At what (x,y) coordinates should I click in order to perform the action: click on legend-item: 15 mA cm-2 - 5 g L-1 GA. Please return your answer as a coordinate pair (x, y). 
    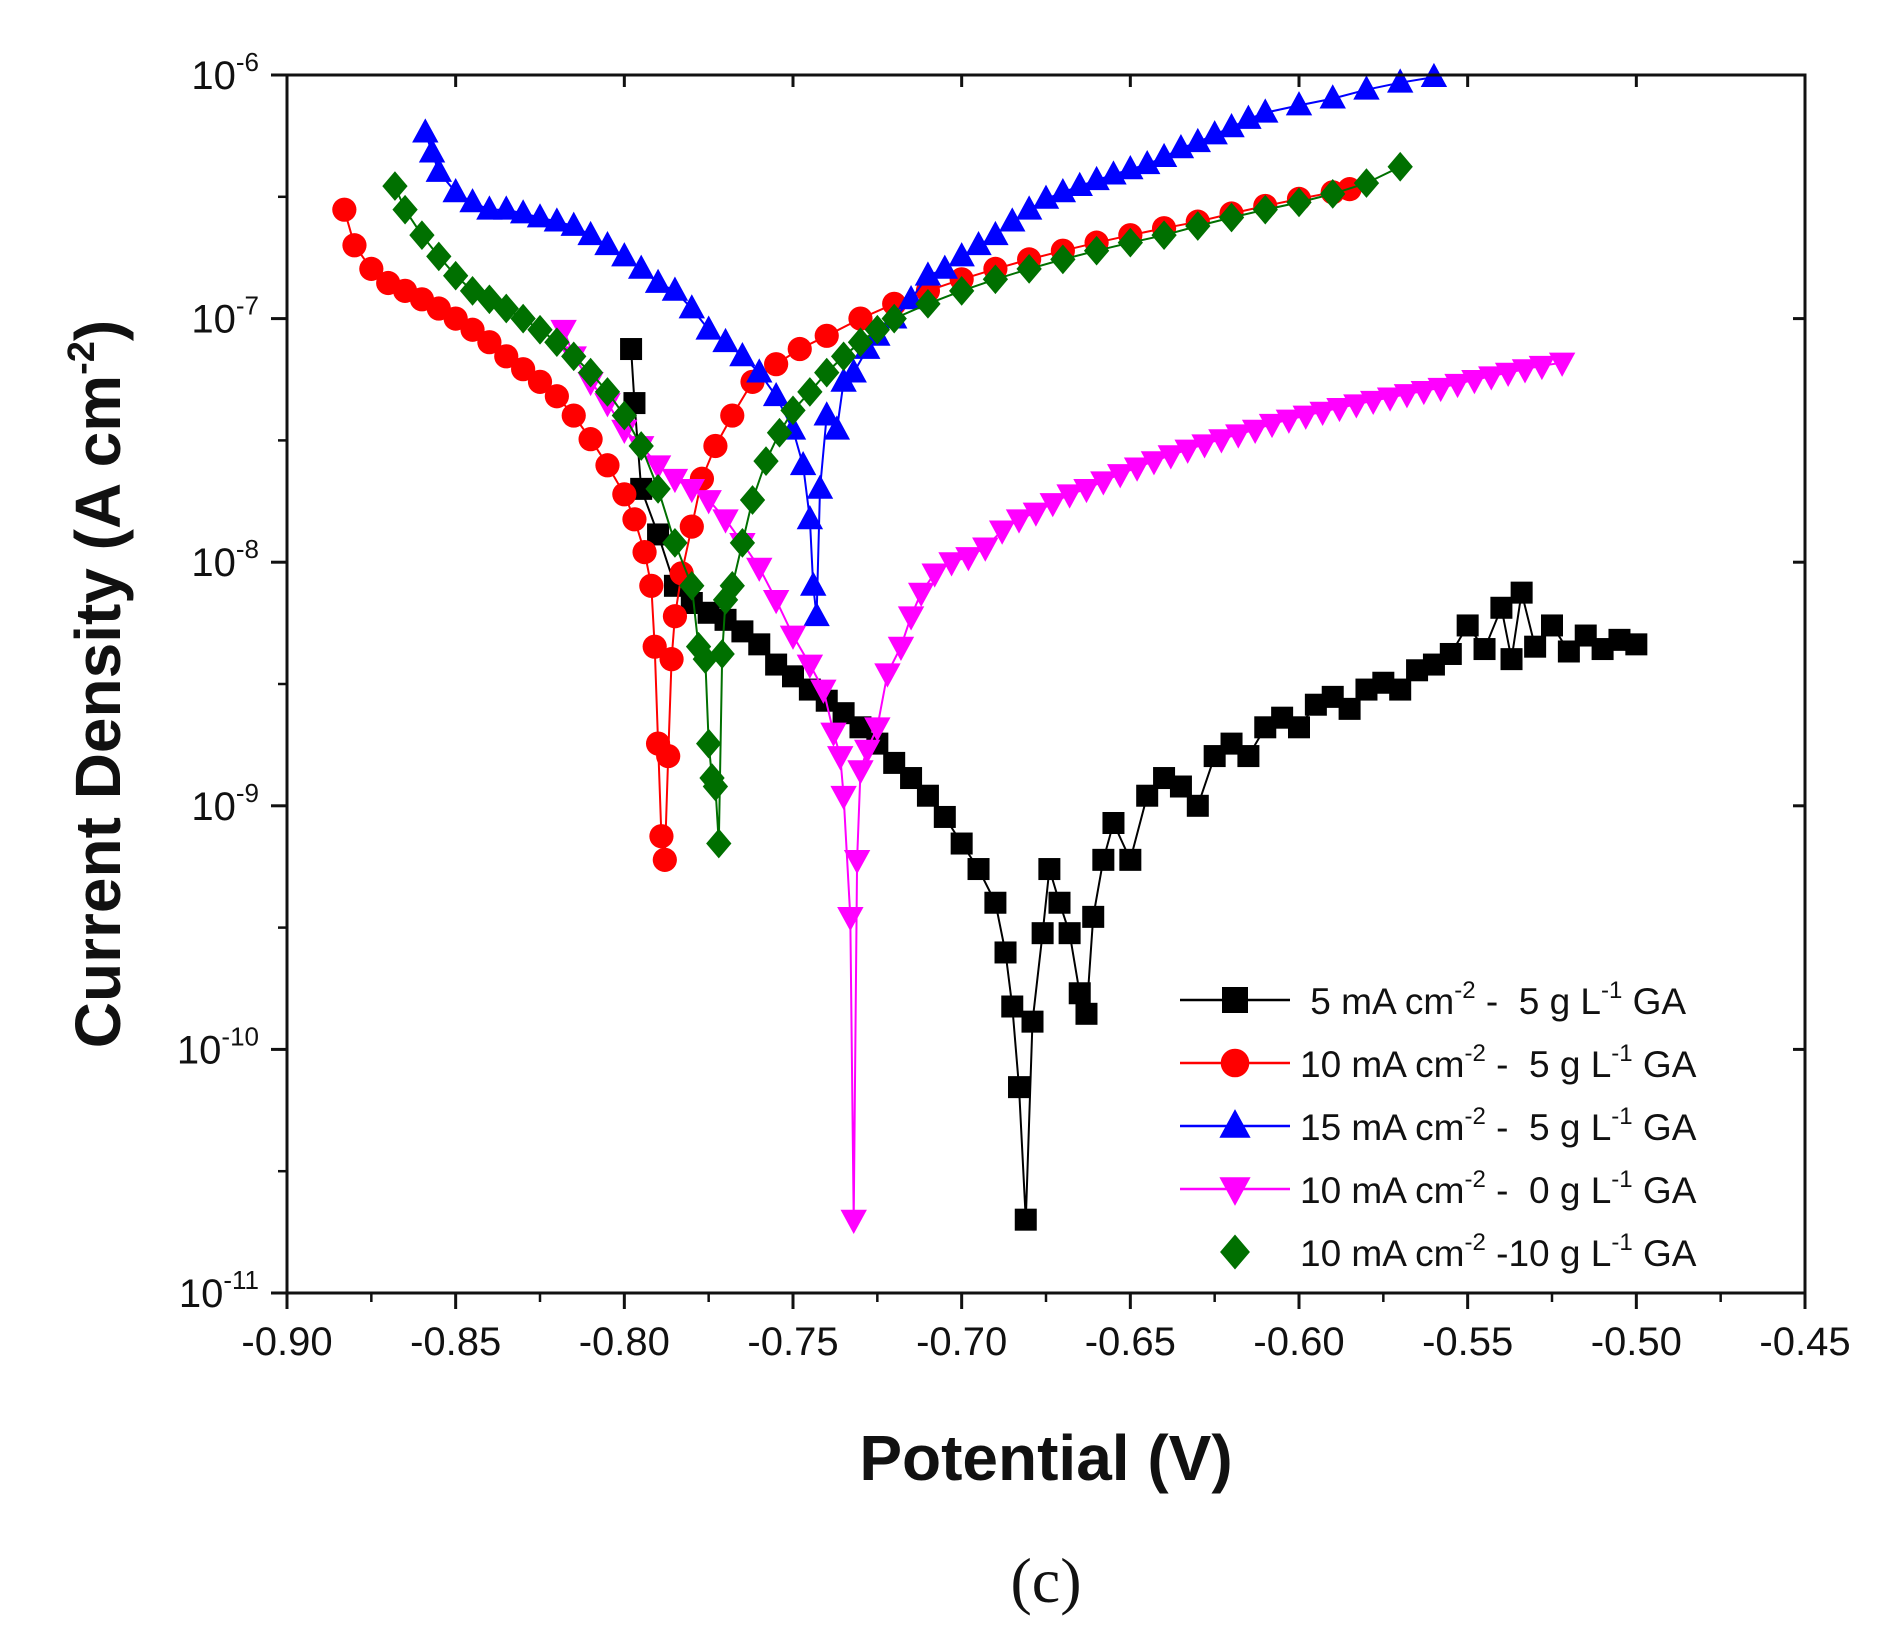
    Looking at the image, I should click on (1438, 1125).